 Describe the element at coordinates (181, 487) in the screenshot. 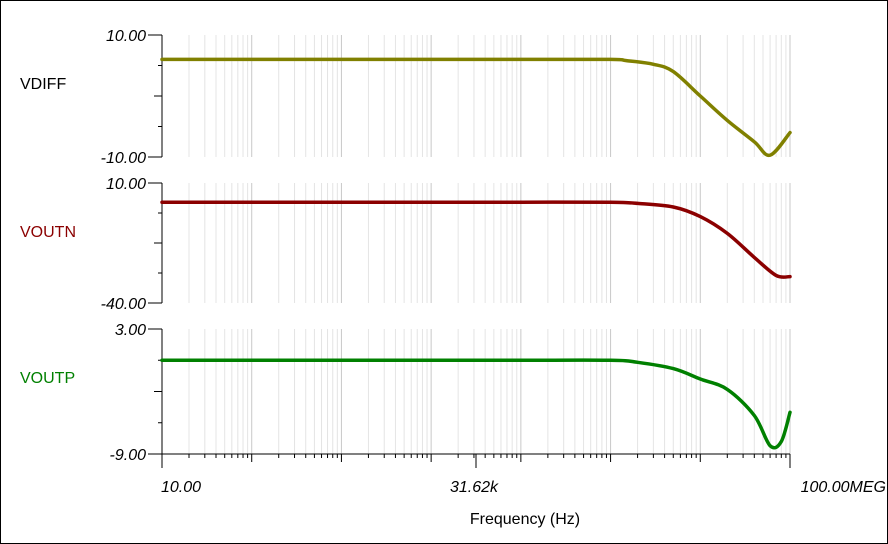

I see `x-tick-label-min: 10.00` at that location.